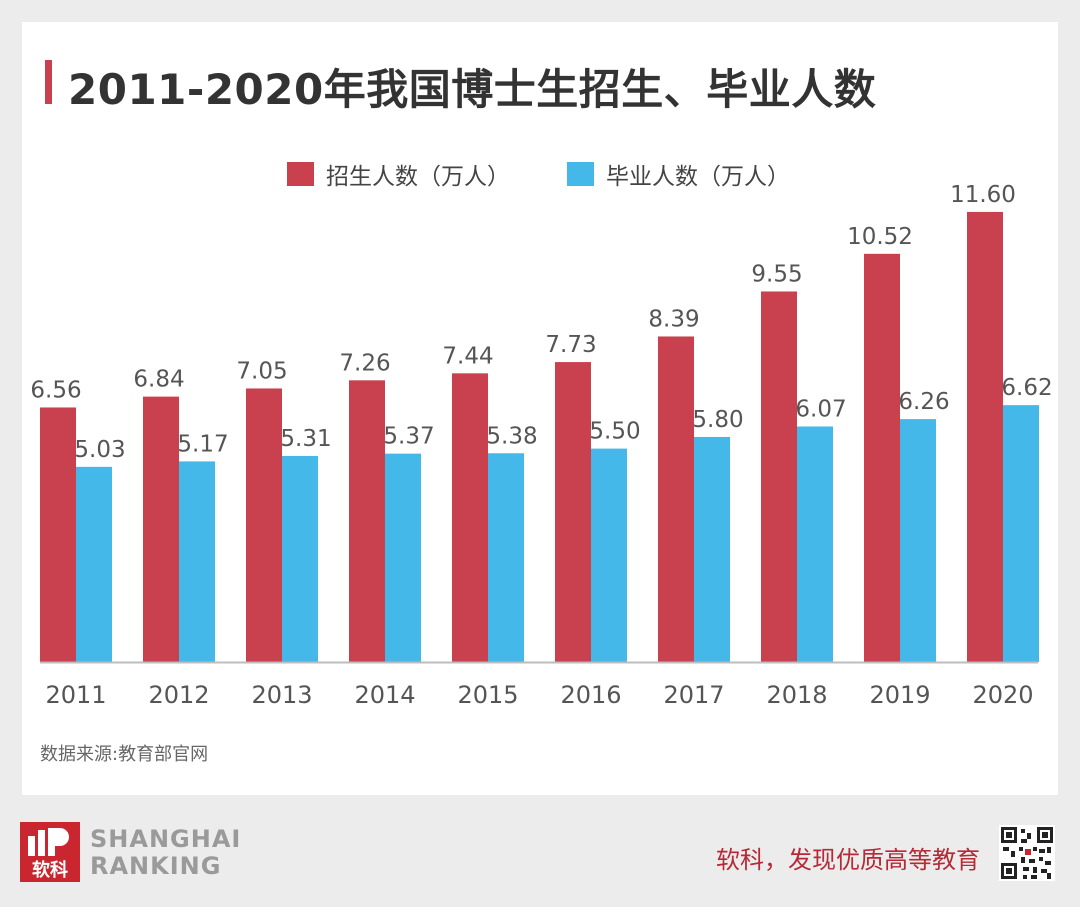 Image resolution: width=1080 pixels, height=907 pixels. Describe the element at coordinates (467, 356) in the screenshot. I see `label-enrollment-2015: 7.44` at that location.